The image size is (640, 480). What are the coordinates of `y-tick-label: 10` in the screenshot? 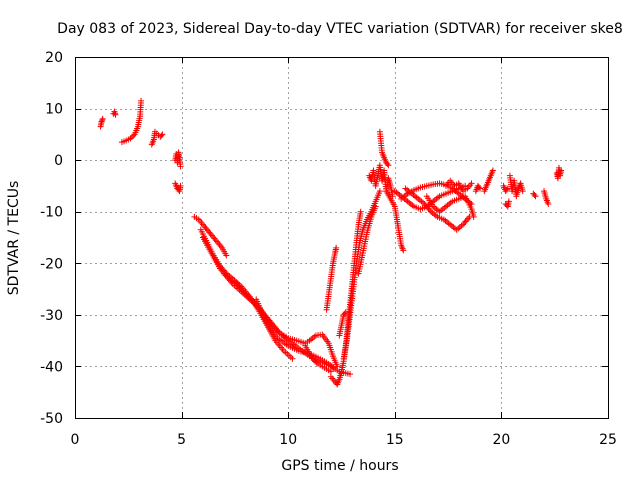 It's located at (54, 110).